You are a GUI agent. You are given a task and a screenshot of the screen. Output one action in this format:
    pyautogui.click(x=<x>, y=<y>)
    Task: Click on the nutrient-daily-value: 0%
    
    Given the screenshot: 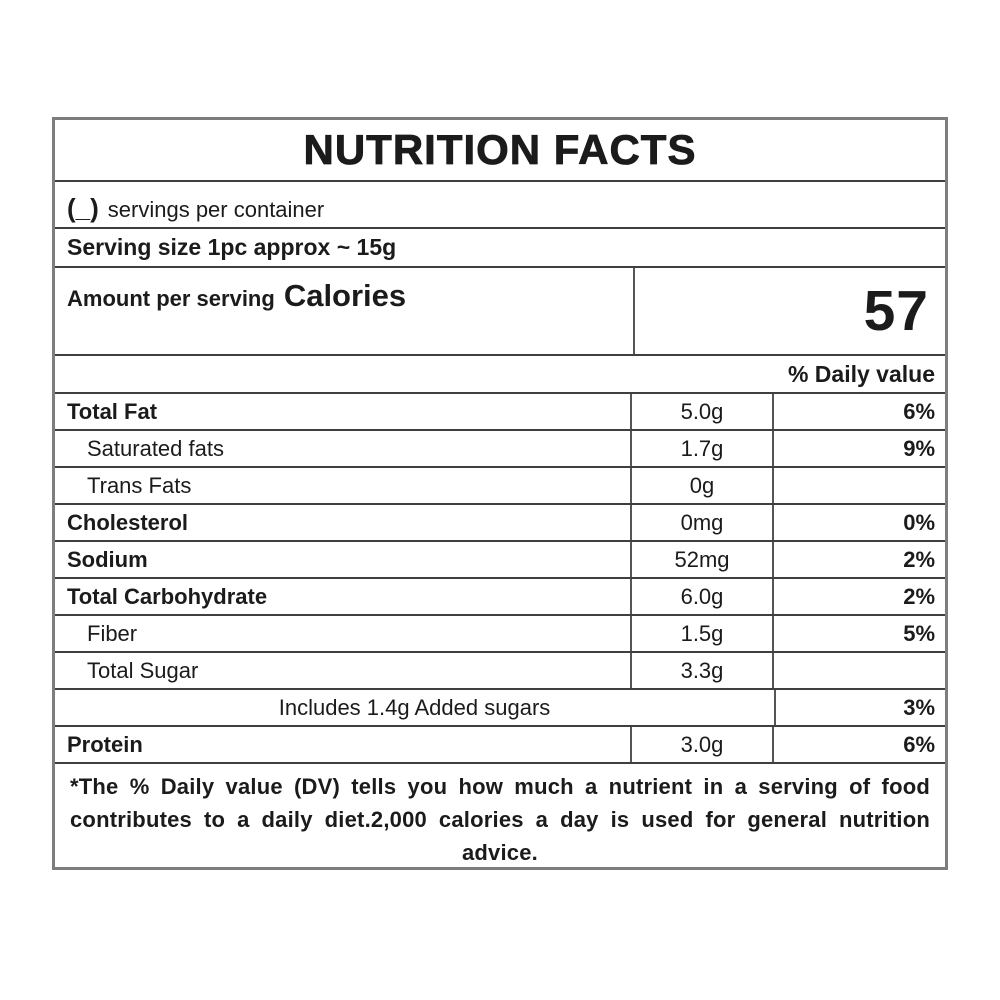 What is the action you would take?
    pyautogui.click(x=919, y=522)
    